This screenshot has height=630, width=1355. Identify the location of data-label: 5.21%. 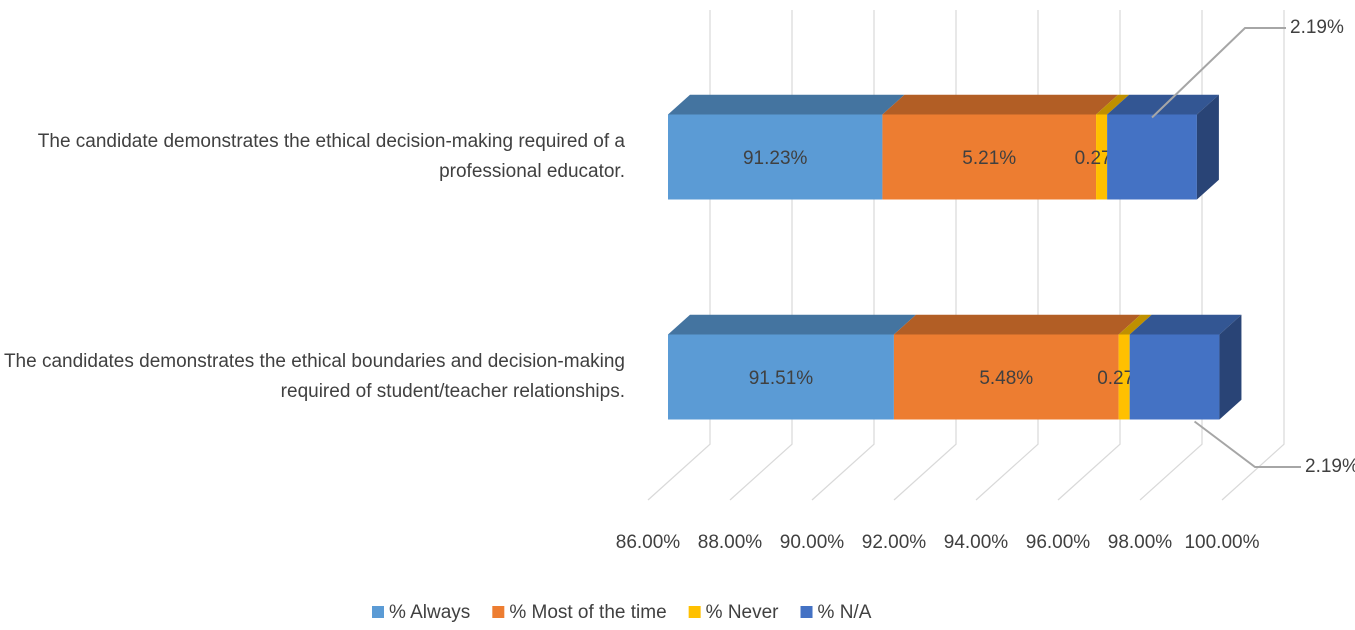
(989, 158).